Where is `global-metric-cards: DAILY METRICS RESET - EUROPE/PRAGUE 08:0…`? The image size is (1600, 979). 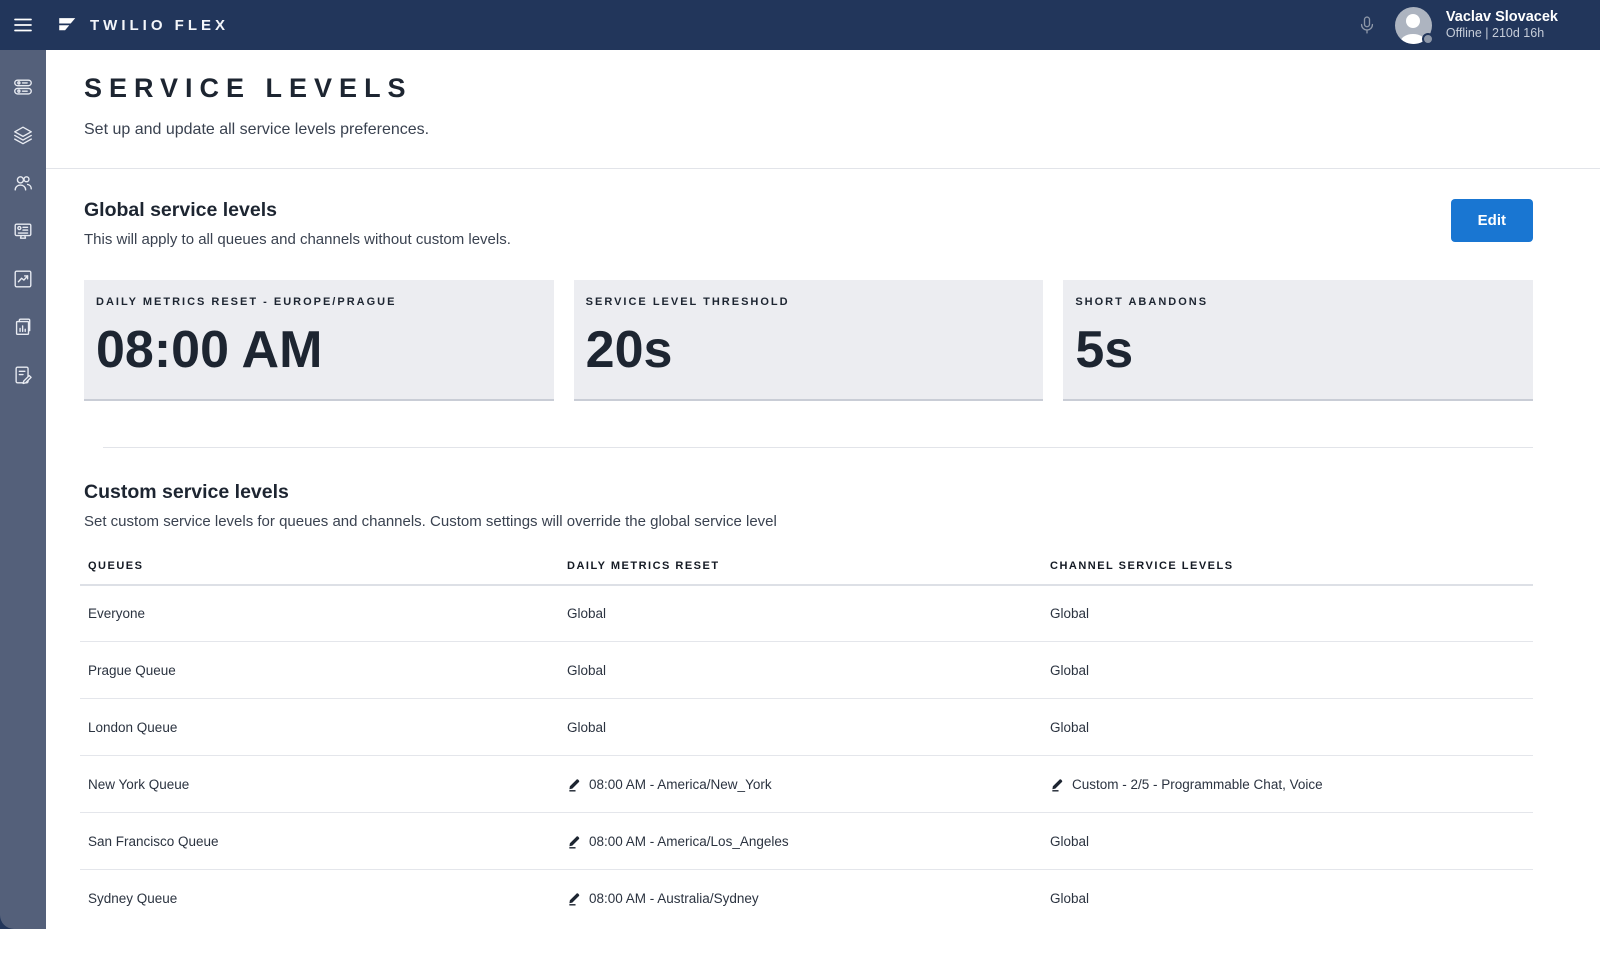
global-metric-cards: DAILY METRICS RESET - EUROPE/PRAGUE 08:0… is located at coordinates (808, 340).